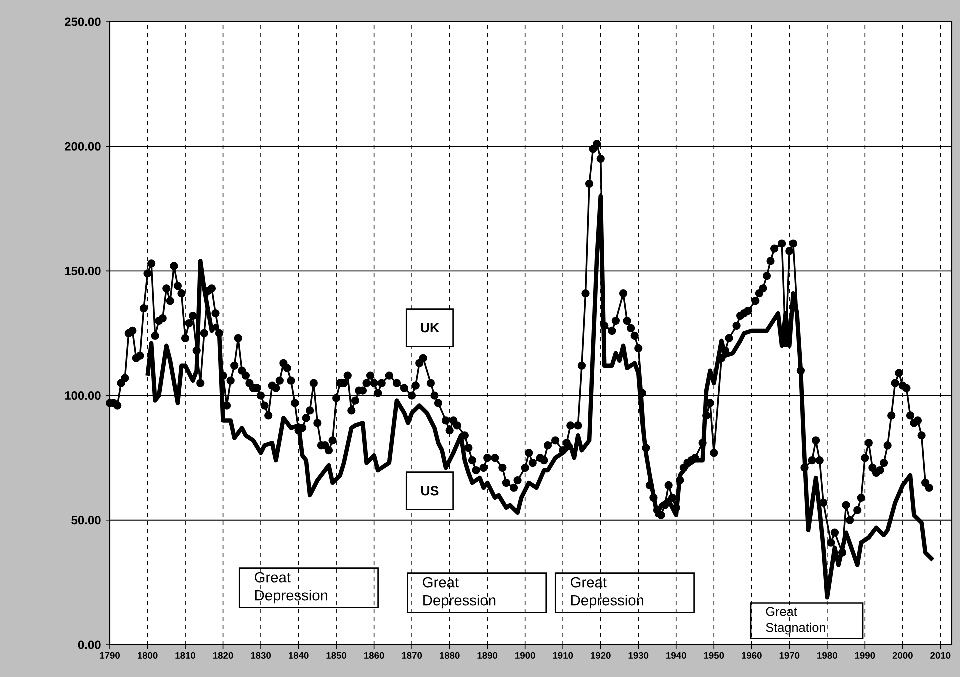  I want to click on x-tick-label: 1870, so click(412, 655).